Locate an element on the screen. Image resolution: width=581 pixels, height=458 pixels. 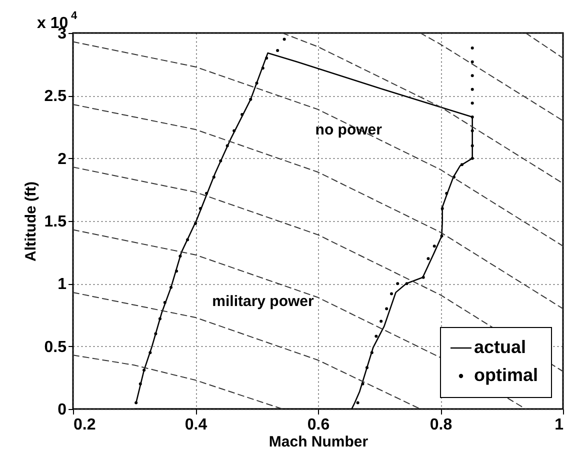
annotation: no power is located at coordinates (348, 130).